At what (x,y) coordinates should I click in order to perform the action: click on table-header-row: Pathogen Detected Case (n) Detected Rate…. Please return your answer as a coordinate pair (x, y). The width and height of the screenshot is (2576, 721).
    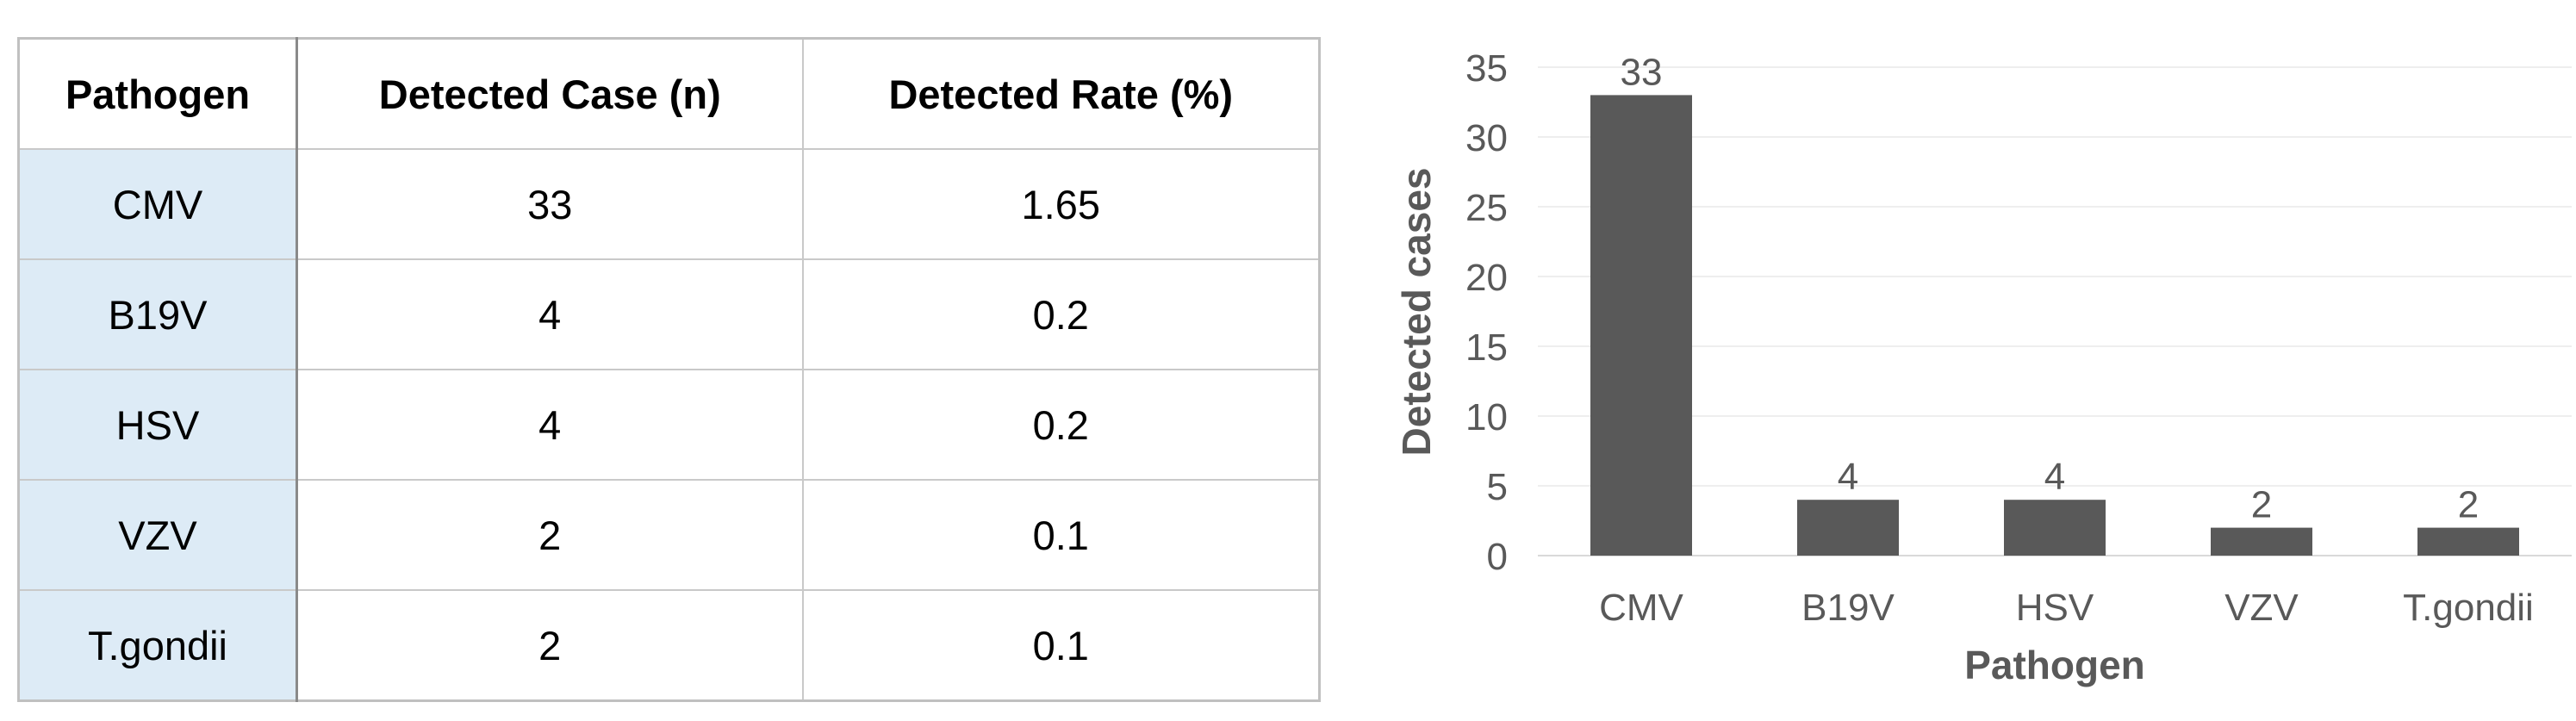
    Looking at the image, I should click on (669, 93).